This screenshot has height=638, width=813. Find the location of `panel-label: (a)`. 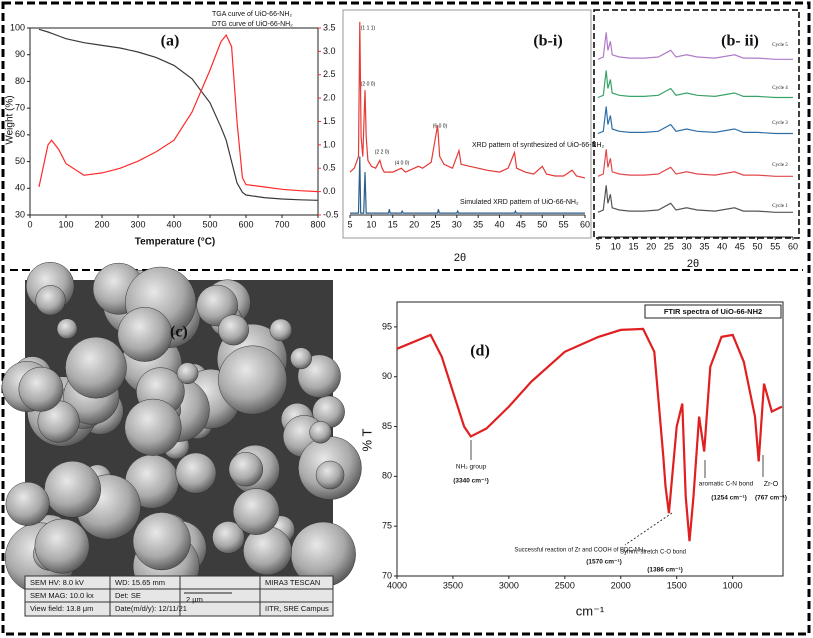

panel-label: (a) is located at coordinates (170, 41).